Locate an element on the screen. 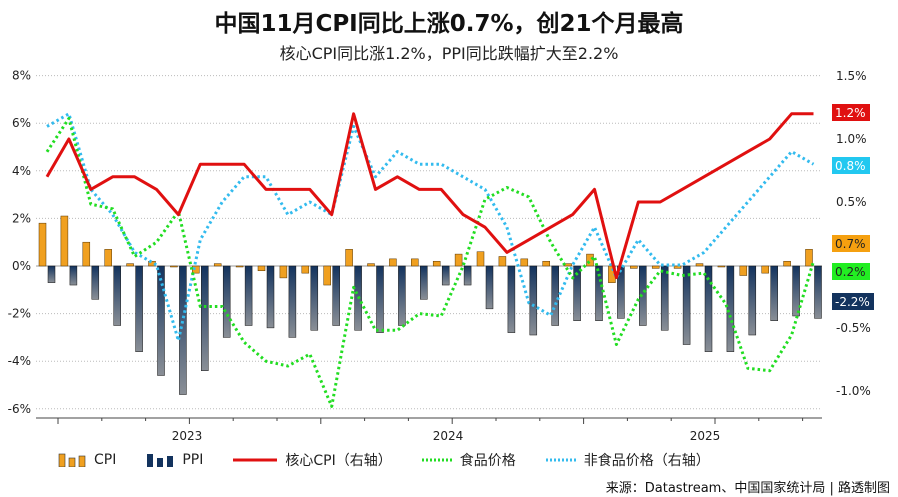 This screenshot has width=898, height=497. core-legend-icon is located at coordinates (255, 460).